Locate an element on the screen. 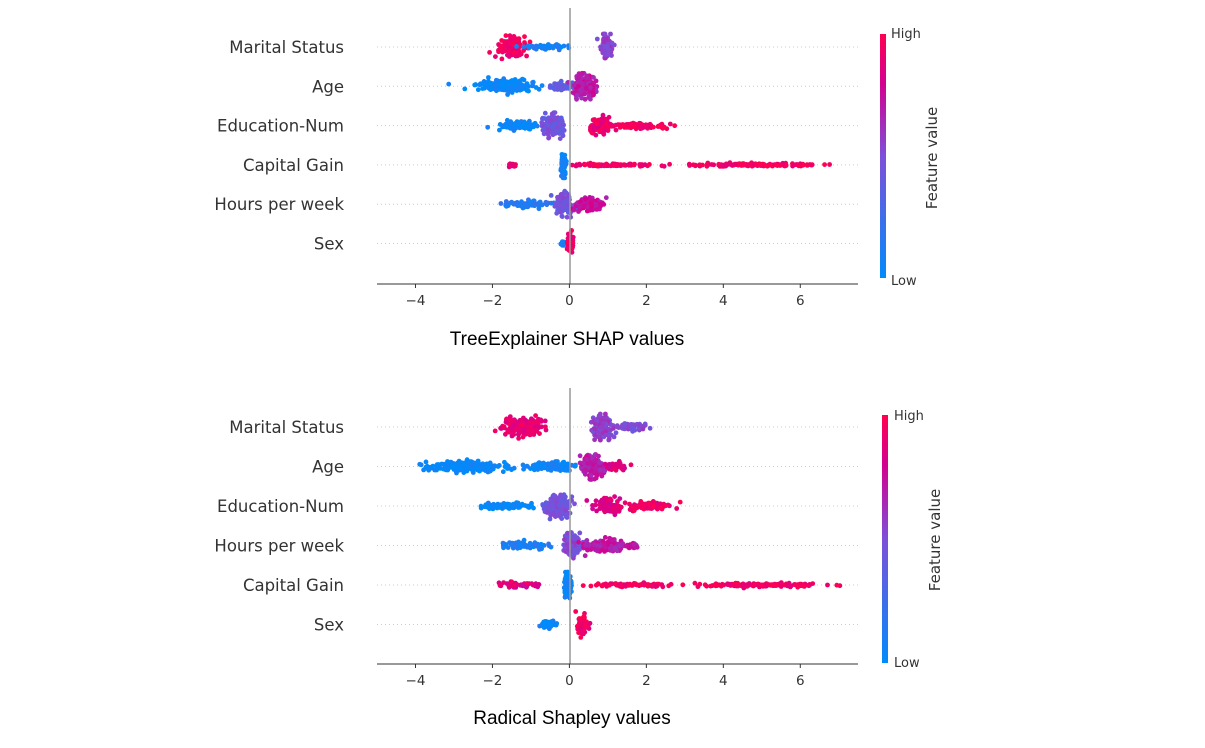 The image size is (1205, 748). x-tick-label: −4 is located at coordinates (416, 681).